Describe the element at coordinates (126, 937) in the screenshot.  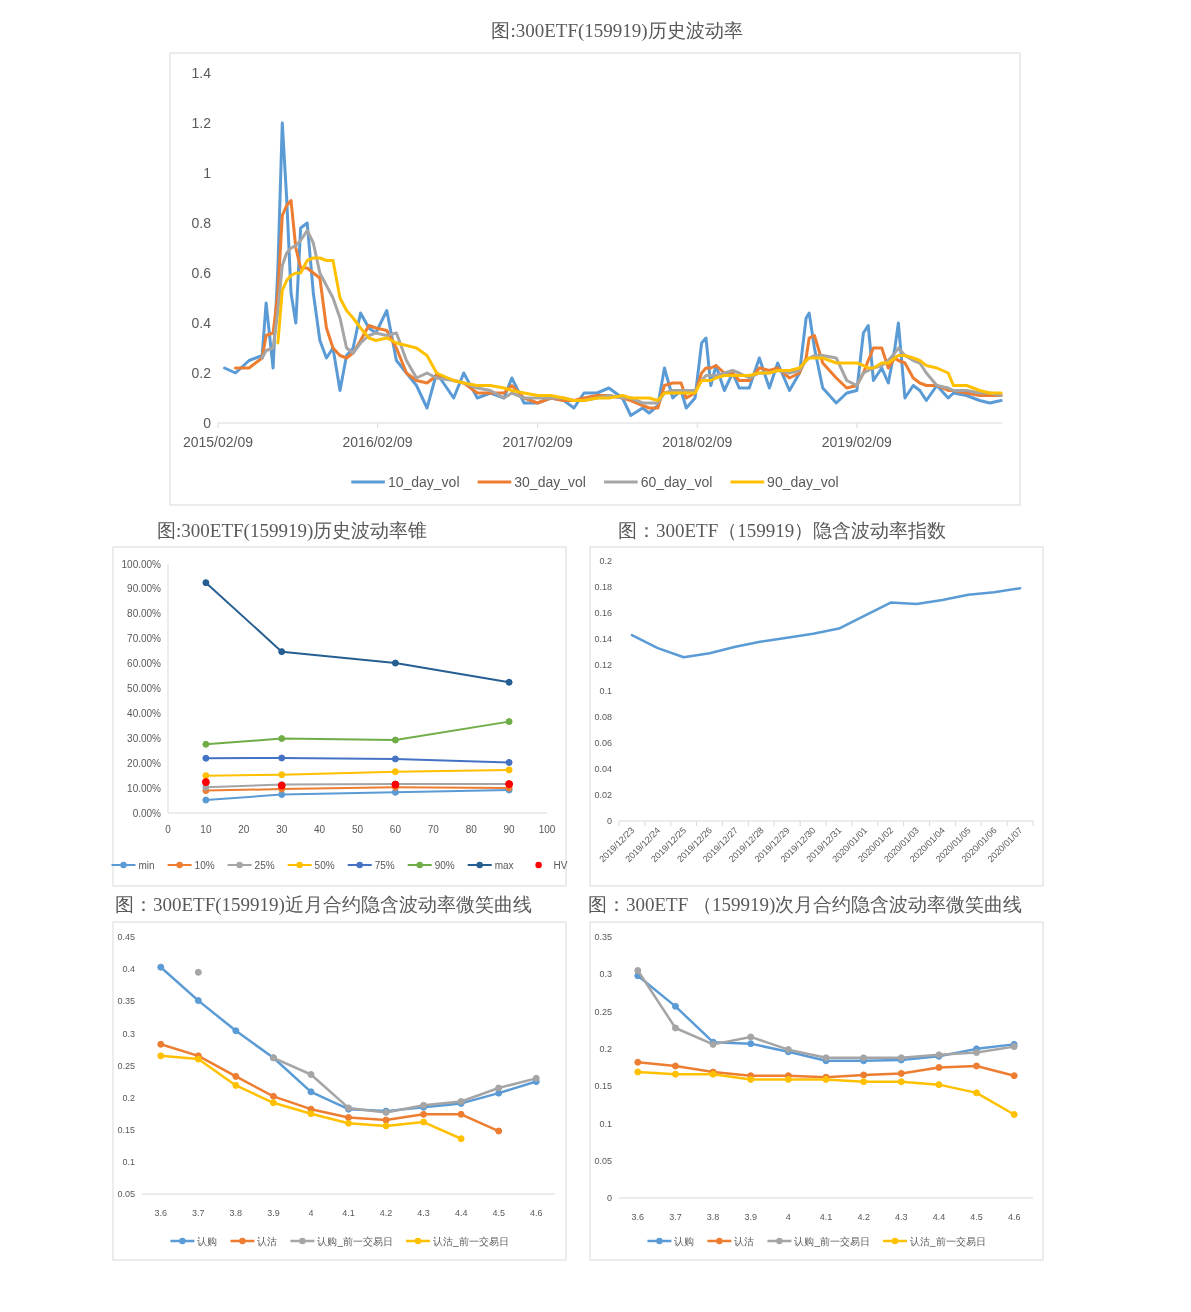
I see `y-tick-label: 0.45` at that location.